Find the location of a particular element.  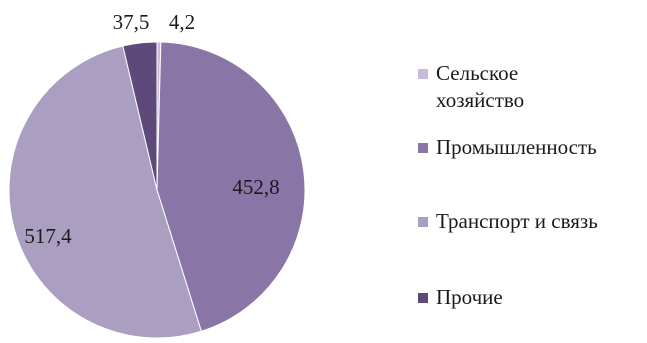

legend-item-industry: Промышленность is located at coordinates (531, 147).